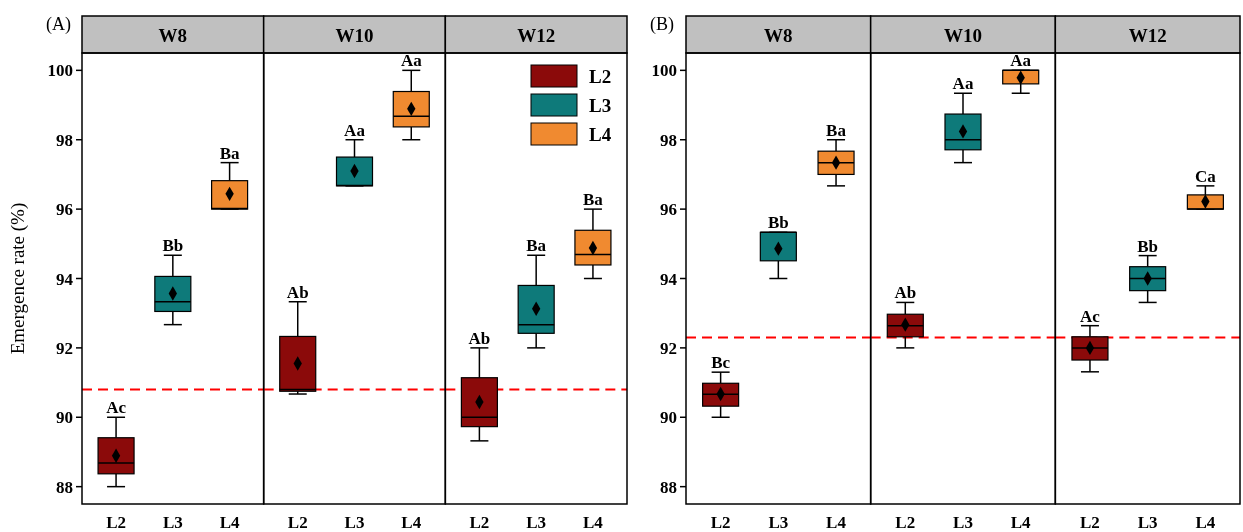  I want to click on text: (A), so click(58, 24).